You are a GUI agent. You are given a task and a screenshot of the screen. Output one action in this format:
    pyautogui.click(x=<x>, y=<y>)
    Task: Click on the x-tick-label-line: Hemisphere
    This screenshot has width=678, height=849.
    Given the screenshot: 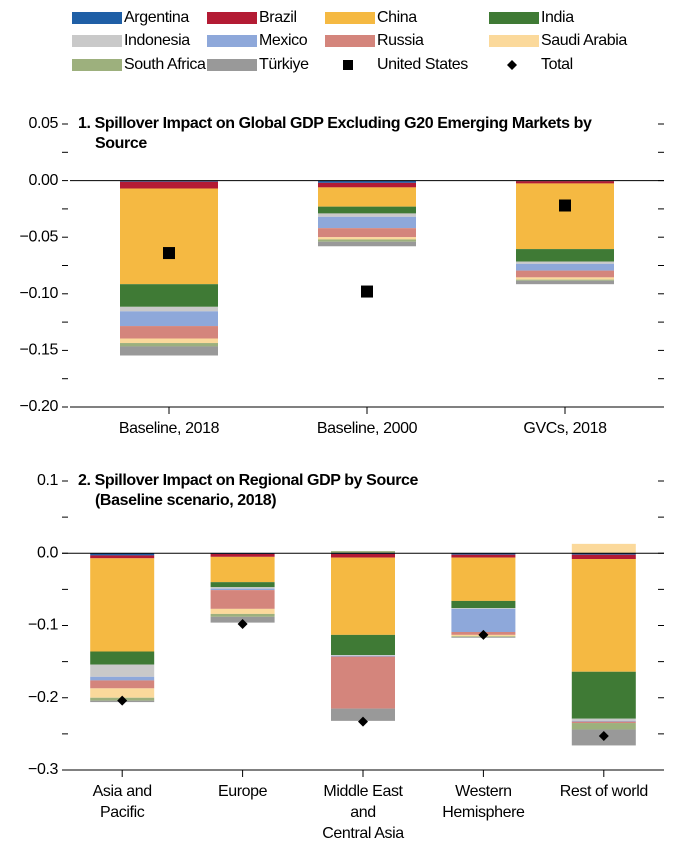 What is the action you would take?
    pyautogui.click(x=483, y=812)
    